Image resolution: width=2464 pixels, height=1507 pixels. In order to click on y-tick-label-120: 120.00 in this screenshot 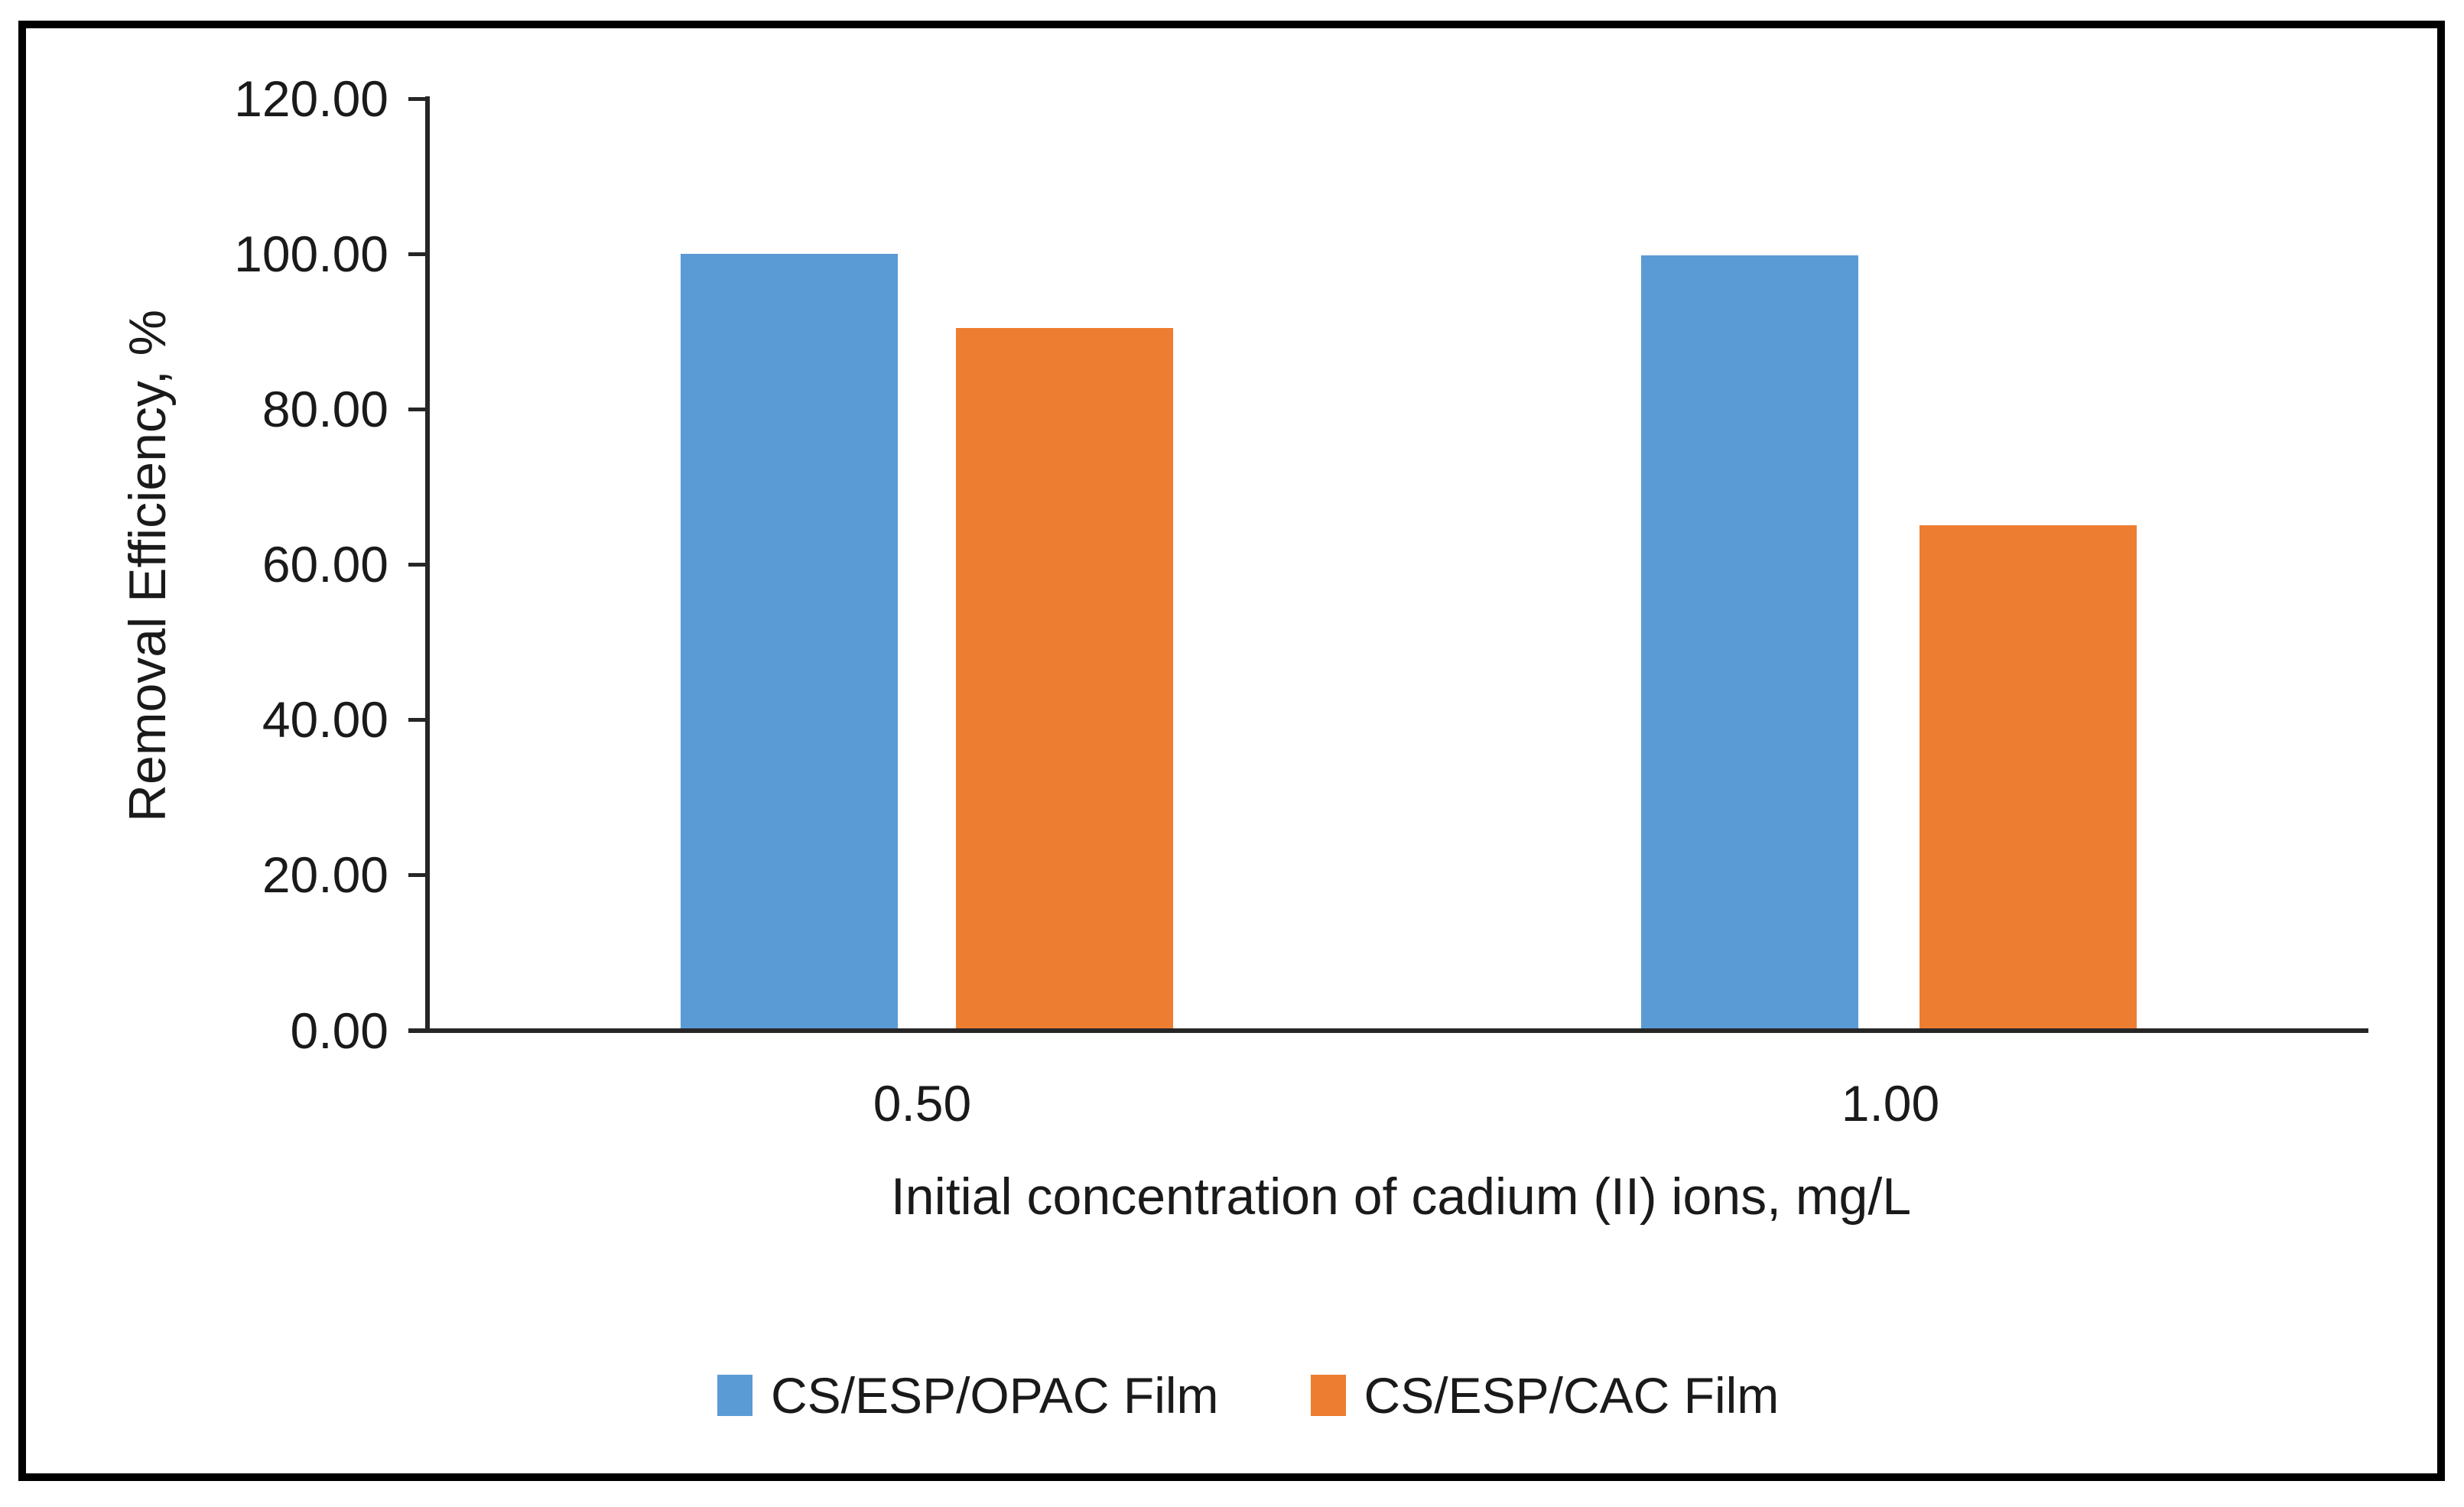, I will do `click(311, 98)`.